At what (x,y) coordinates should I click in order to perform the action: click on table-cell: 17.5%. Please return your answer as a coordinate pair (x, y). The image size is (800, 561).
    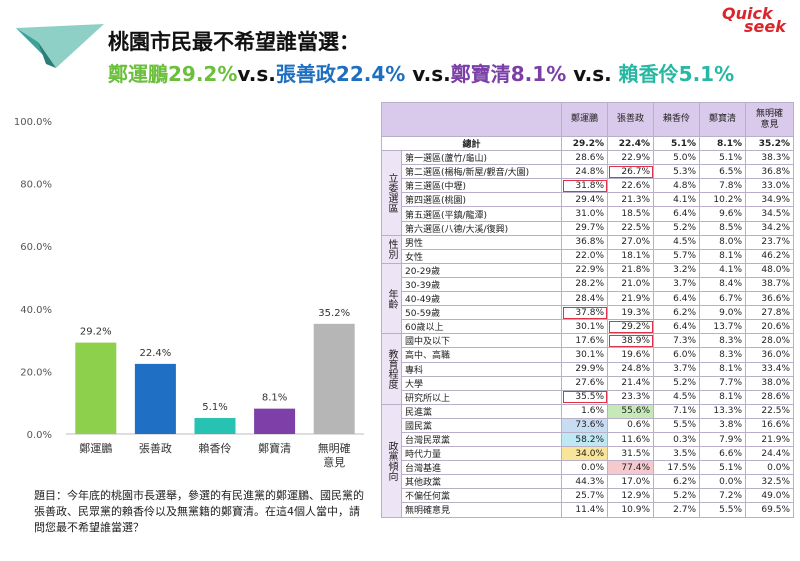
    Looking at the image, I should click on (676, 468).